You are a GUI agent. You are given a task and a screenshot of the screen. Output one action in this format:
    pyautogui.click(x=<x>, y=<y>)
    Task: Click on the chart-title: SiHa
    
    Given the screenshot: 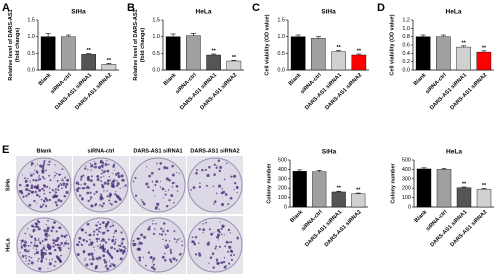 What is the action you would take?
    pyautogui.click(x=328, y=12)
    